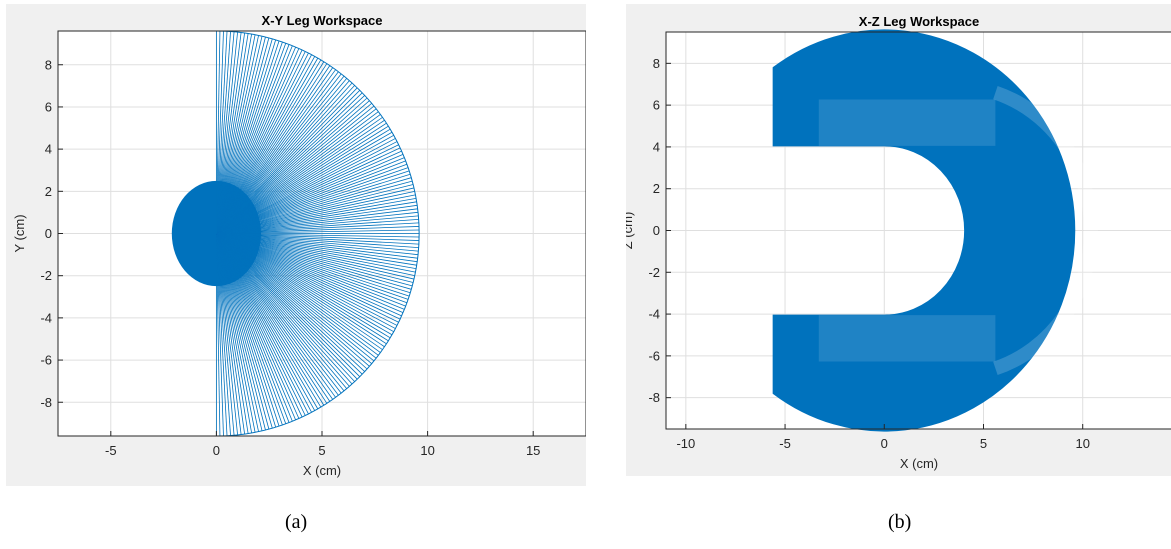 This screenshot has width=1171, height=549. What do you see at coordinates (321, 450) in the screenshot?
I see `a-xtick-label: 5` at bounding box center [321, 450].